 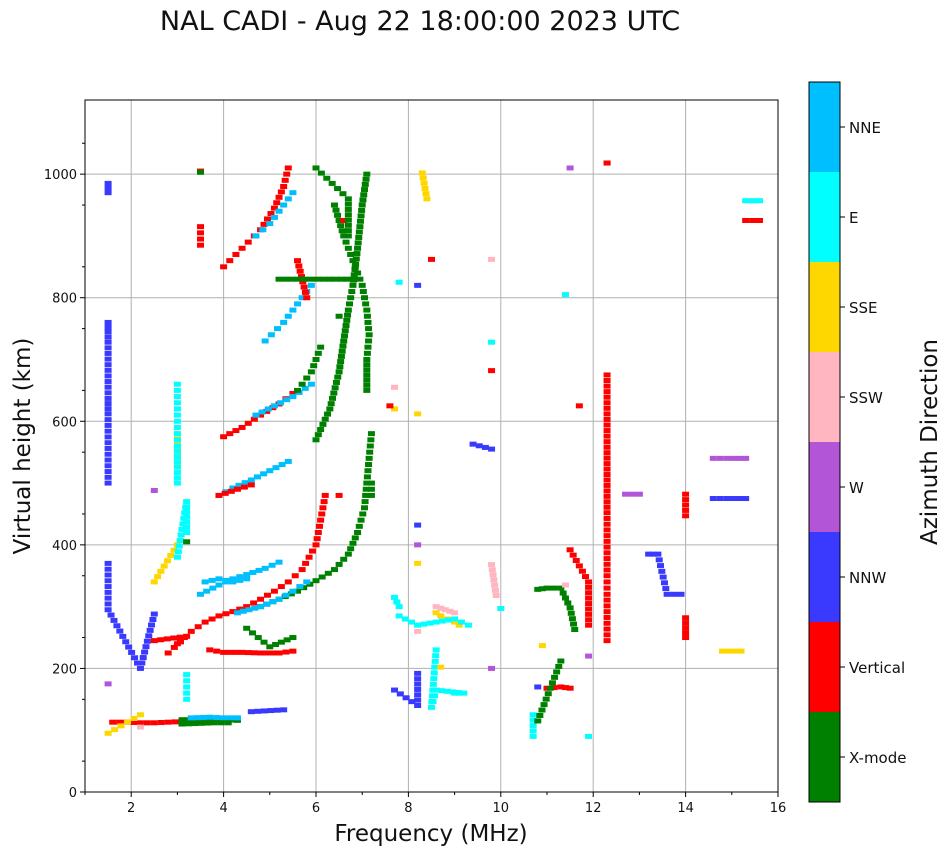 I want to click on colorbar-tick-label: E, so click(x=853, y=218).